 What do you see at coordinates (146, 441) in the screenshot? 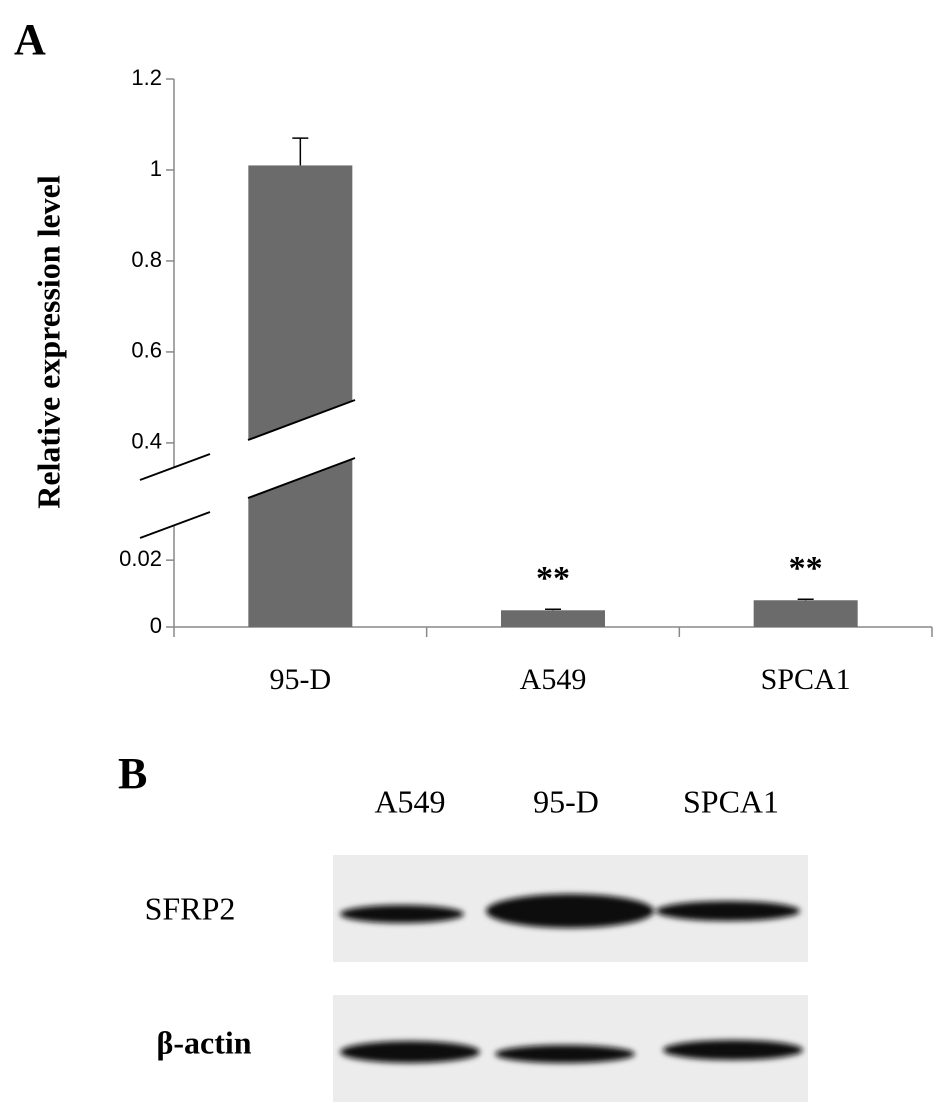
I see `y-tick-label: 0.4` at bounding box center [146, 441].